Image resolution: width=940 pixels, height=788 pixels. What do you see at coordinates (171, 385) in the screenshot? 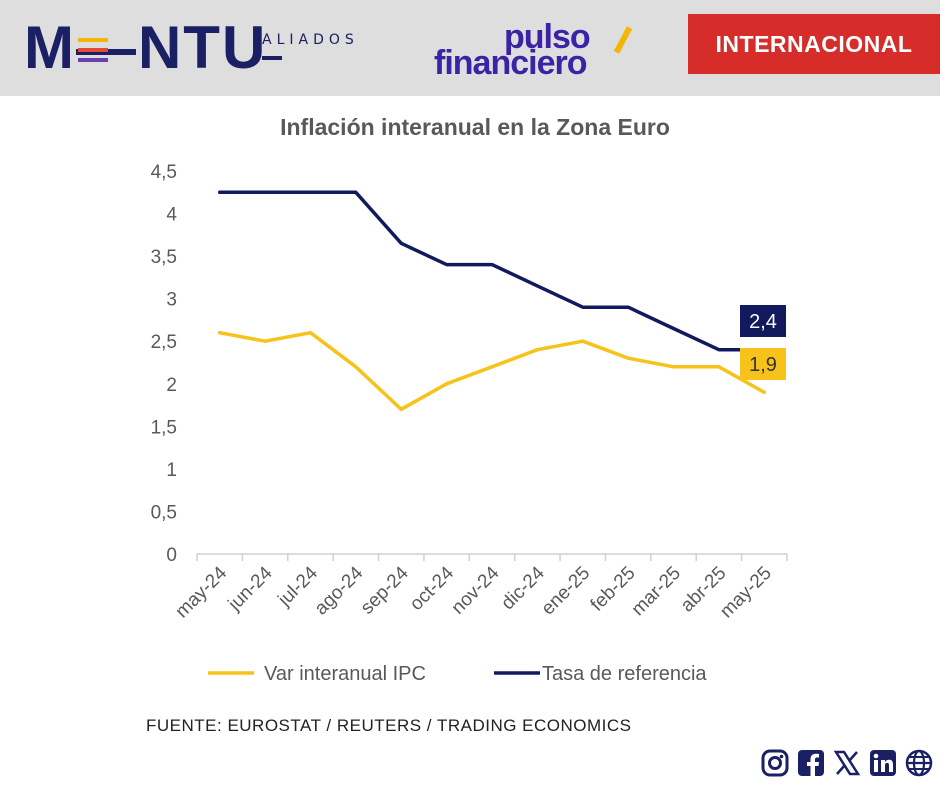
I see `y-tick-label: 2` at bounding box center [171, 385].